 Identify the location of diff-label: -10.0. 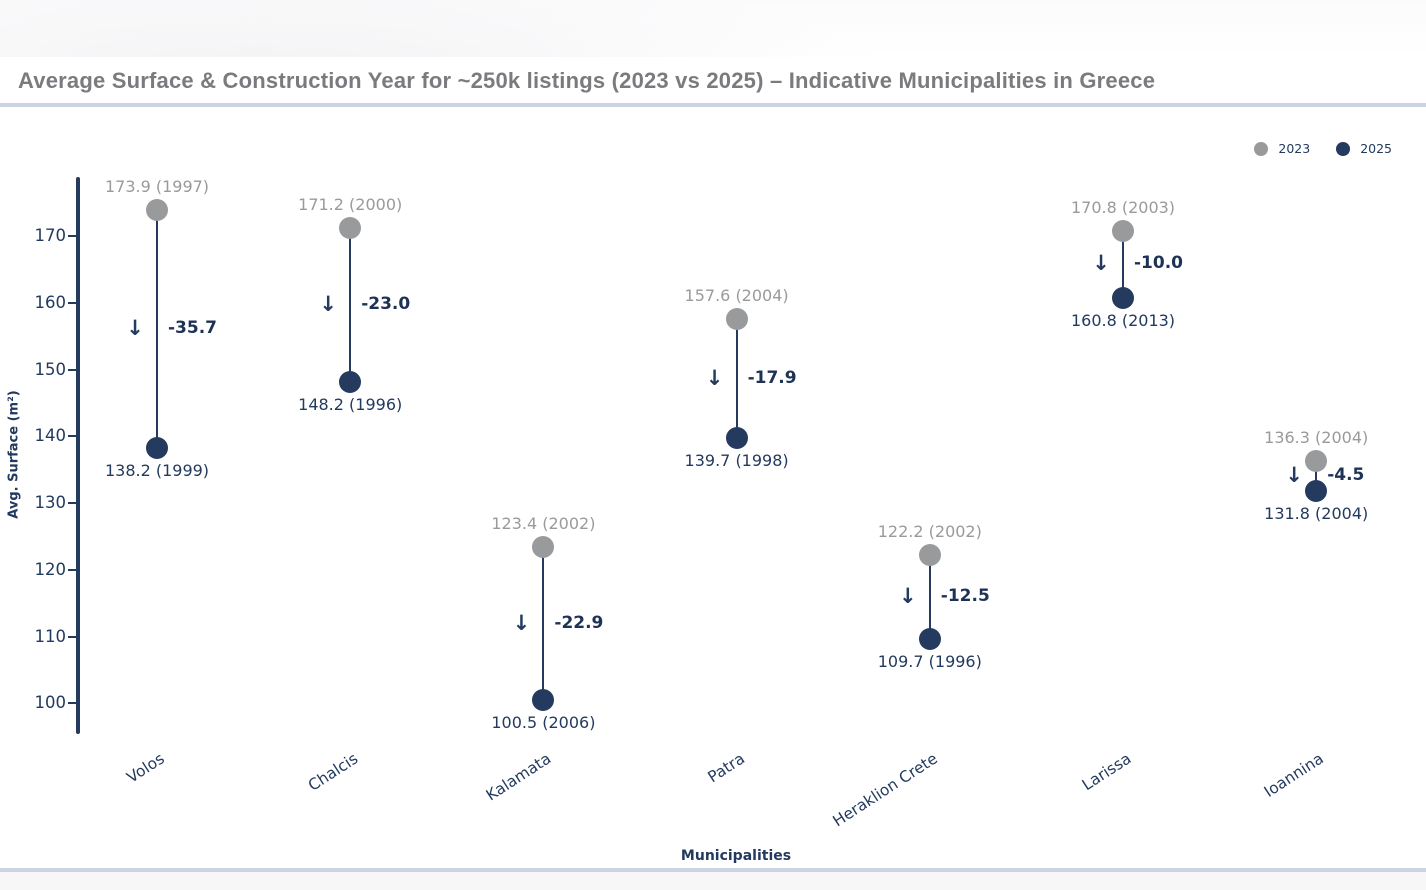
(1158, 263).